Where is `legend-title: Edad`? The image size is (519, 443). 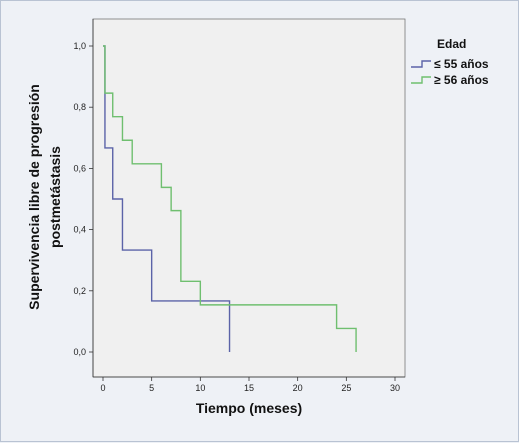 legend-title: Edad is located at coordinates (451, 44).